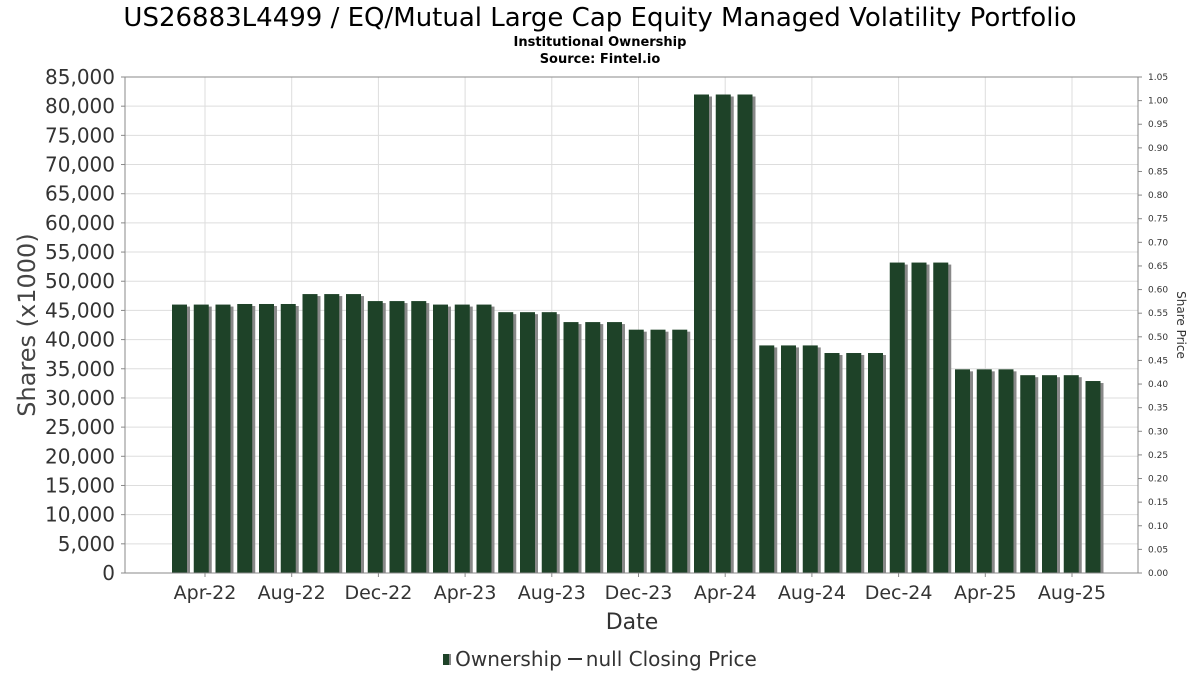 The image size is (1200, 675). What do you see at coordinates (508, 659) in the screenshot?
I see `ownership-legend-label: Ownership` at bounding box center [508, 659].